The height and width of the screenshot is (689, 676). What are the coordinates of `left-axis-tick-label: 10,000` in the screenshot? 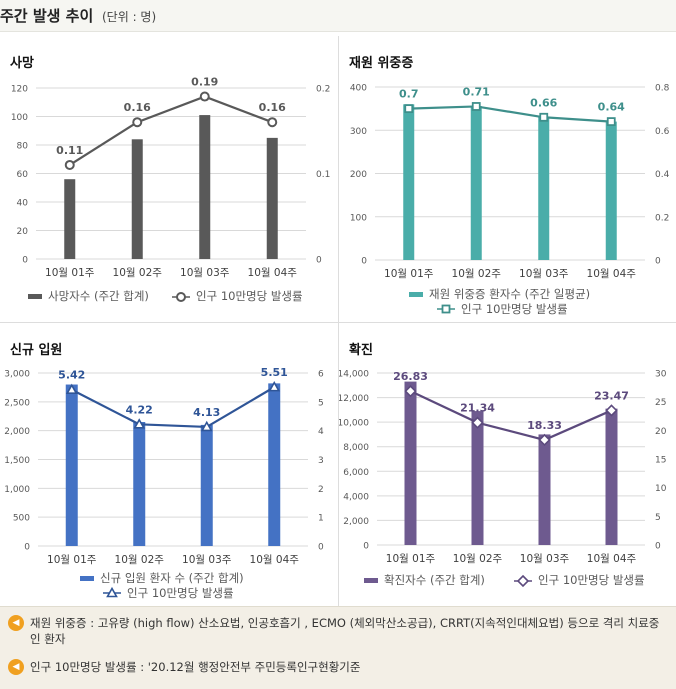 It's located at (354, 424).